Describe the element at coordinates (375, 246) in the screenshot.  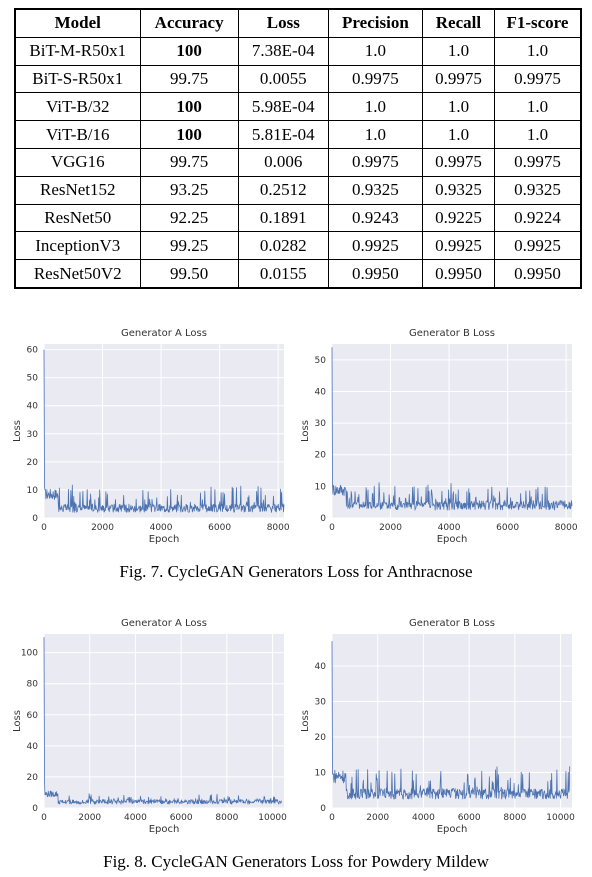
I see `table-cell-precision: 0.9925` at that location.